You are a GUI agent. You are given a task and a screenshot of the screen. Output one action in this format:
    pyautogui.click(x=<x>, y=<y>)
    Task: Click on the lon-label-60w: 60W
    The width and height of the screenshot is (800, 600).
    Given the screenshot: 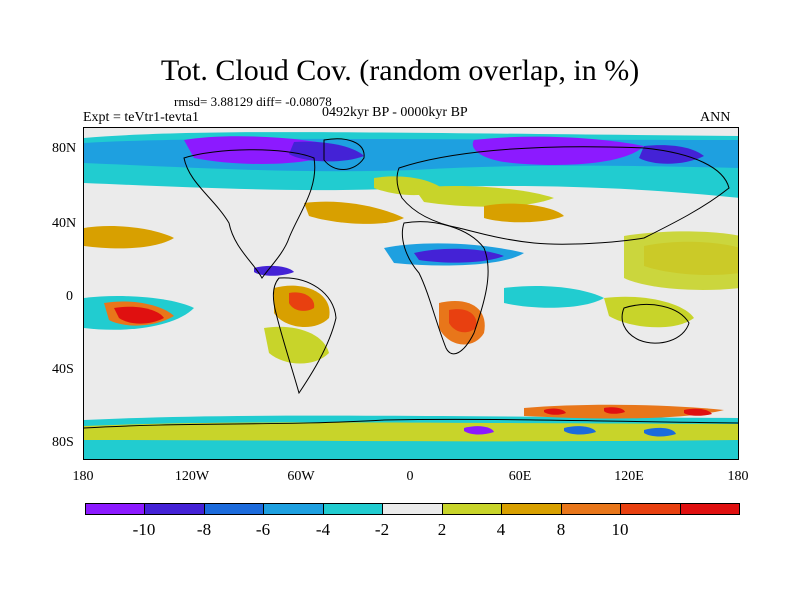 What is the action you would take?
    pyautogui.click(x=301, y=476)
    